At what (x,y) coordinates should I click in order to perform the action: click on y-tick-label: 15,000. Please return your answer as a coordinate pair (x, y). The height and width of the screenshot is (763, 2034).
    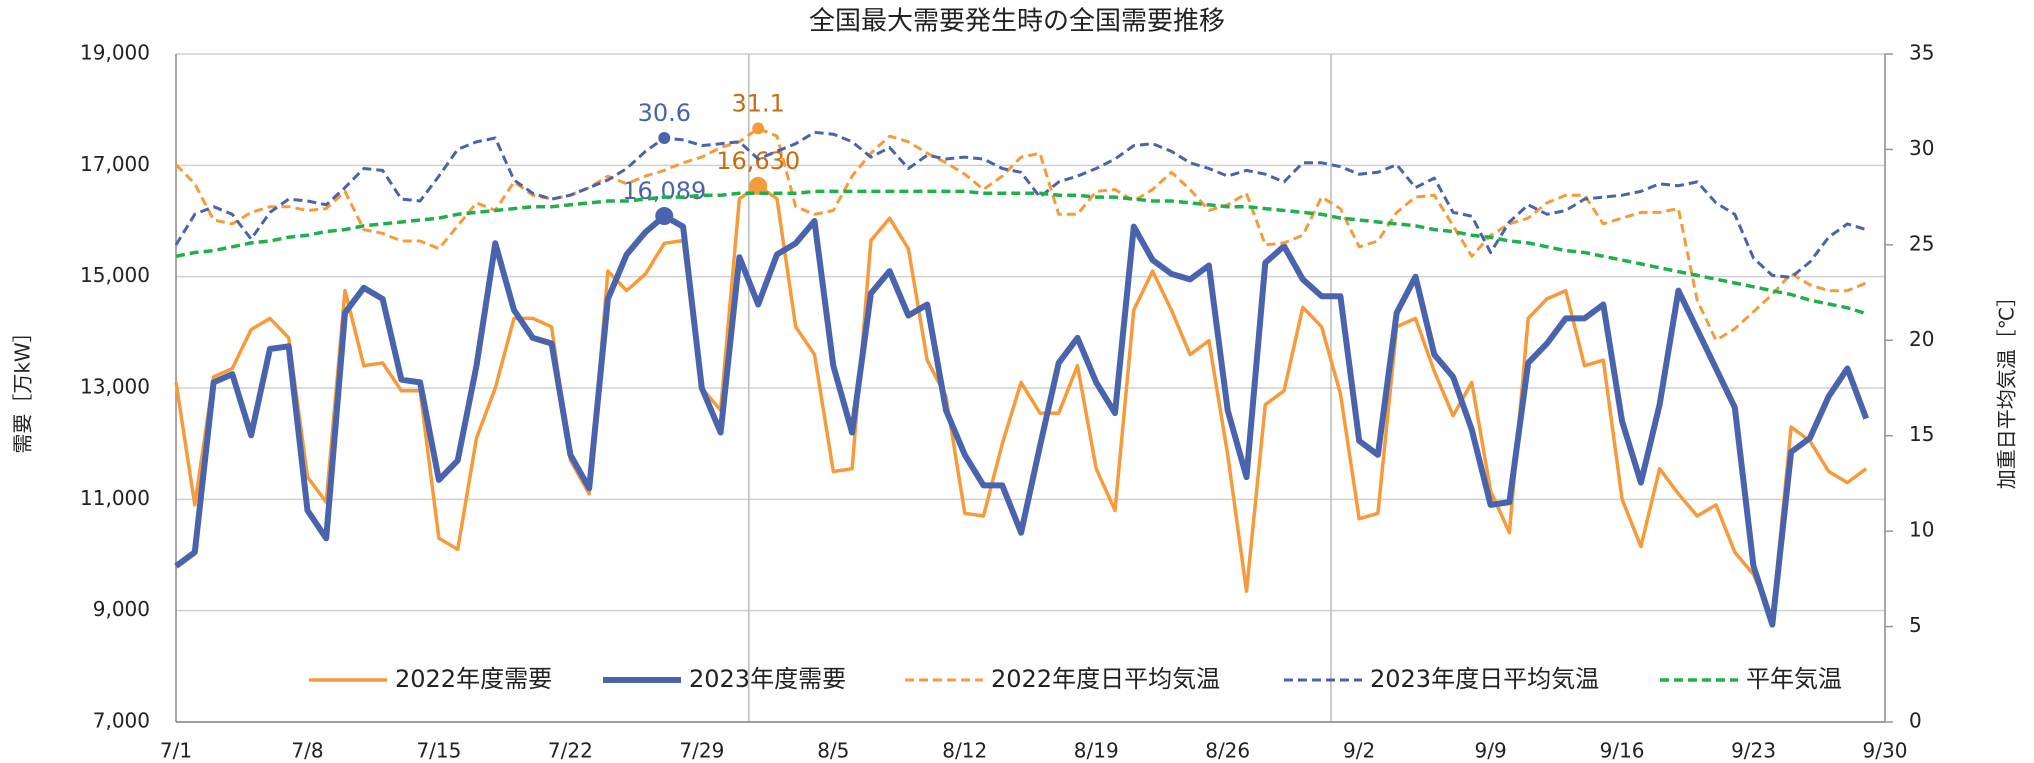
    Looking at the image, I should click on (115, 275).